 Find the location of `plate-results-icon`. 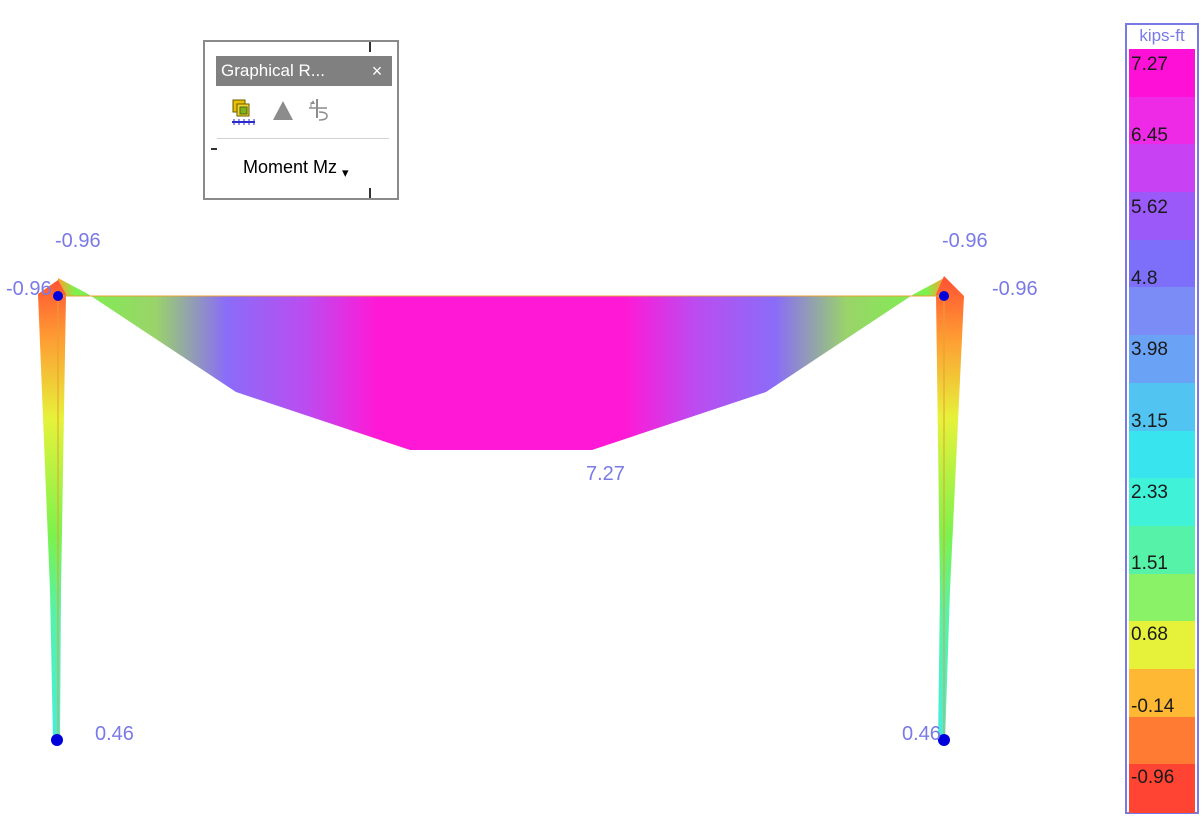

plate-results-icon is located at coordinates (283, 111).